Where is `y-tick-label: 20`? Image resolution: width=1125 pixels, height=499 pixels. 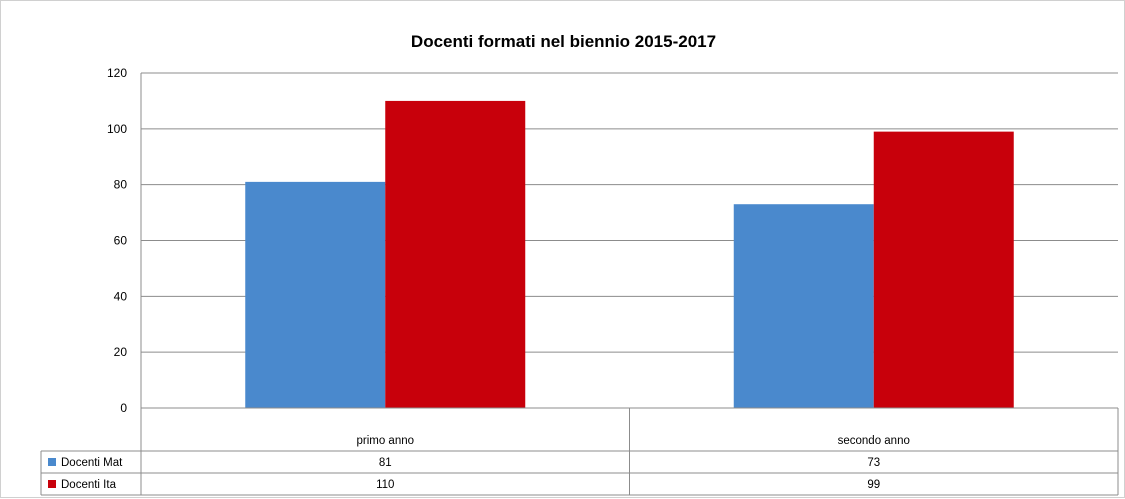 y-tick-label: 20 is located at coordinates (121, 352).